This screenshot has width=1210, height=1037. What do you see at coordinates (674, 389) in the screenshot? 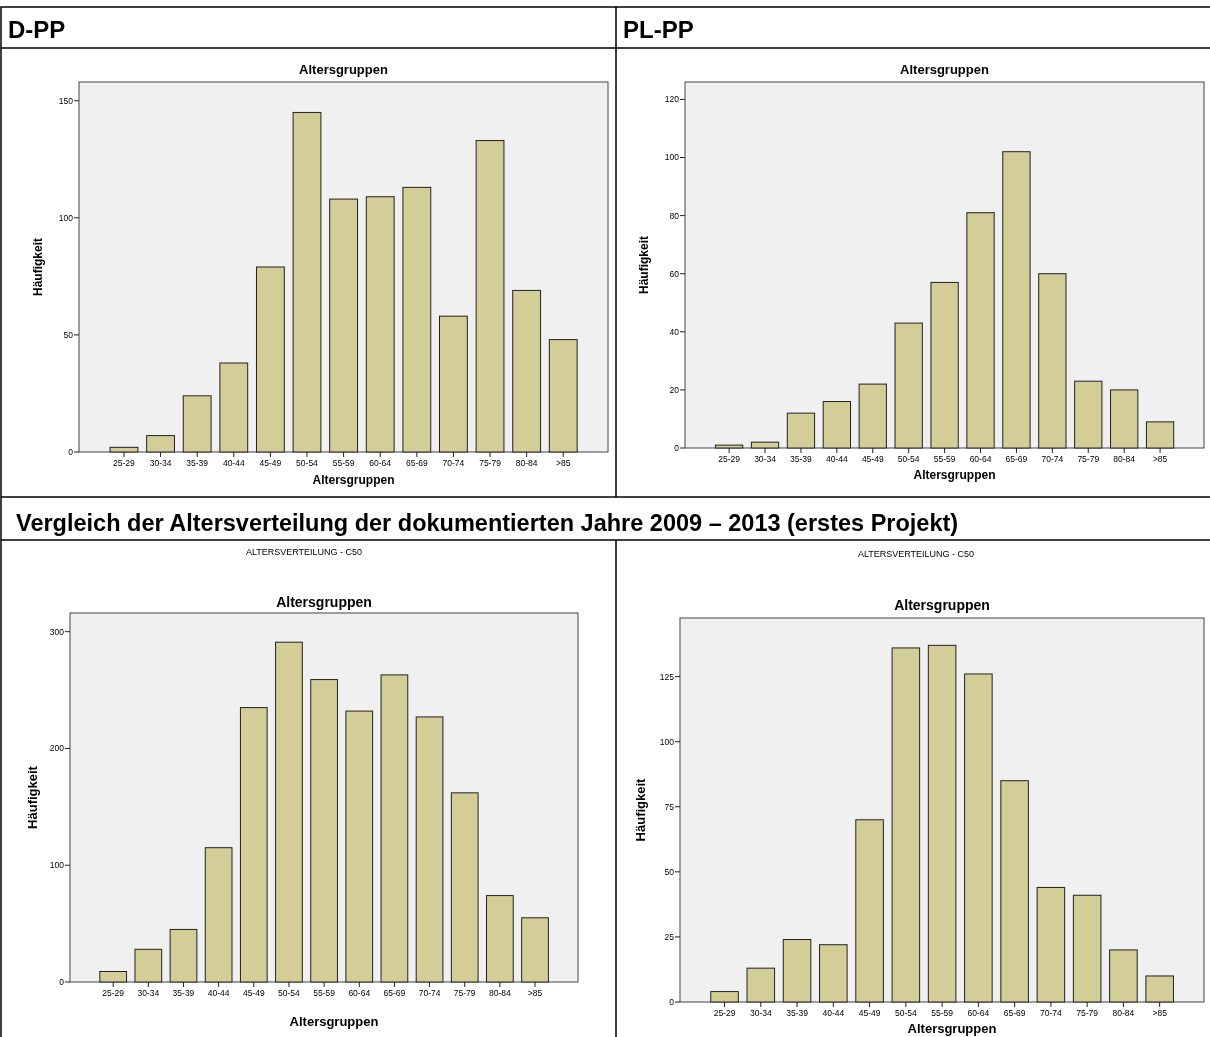
I see `y-tick-label: 20` at bounding box center [674, 389].